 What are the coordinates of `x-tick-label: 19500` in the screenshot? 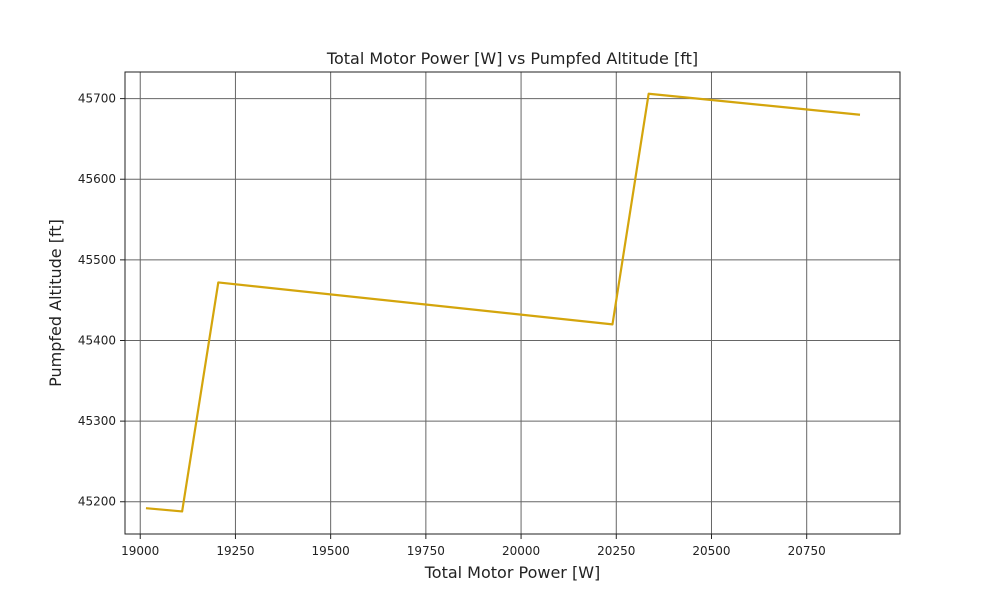 It's located at (331, 551).